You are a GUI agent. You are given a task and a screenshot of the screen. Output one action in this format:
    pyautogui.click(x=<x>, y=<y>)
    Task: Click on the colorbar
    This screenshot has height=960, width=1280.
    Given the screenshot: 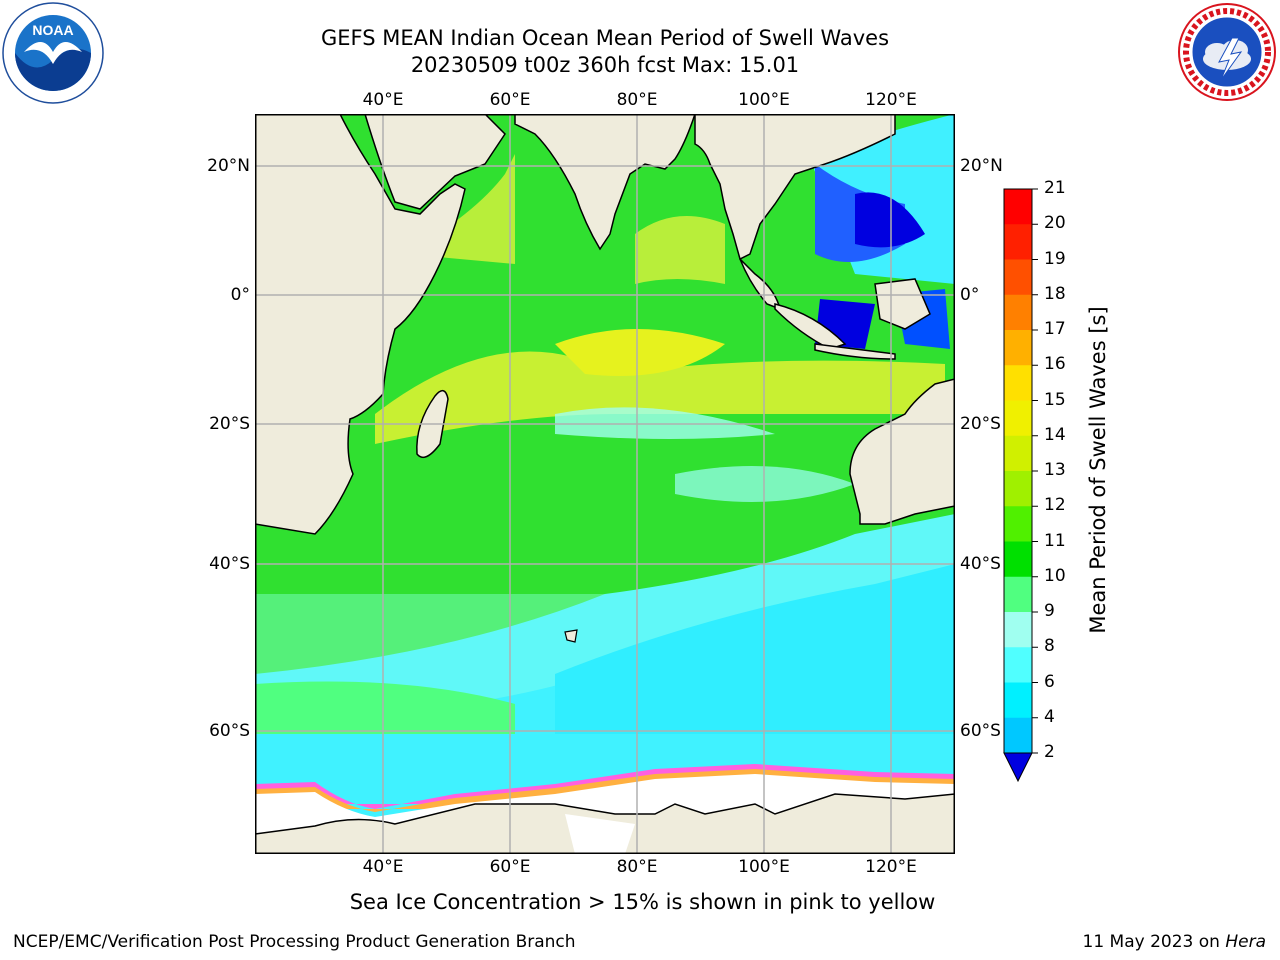 What is the action you would take?
    pyautogui.click(x=1020, y=485)
    